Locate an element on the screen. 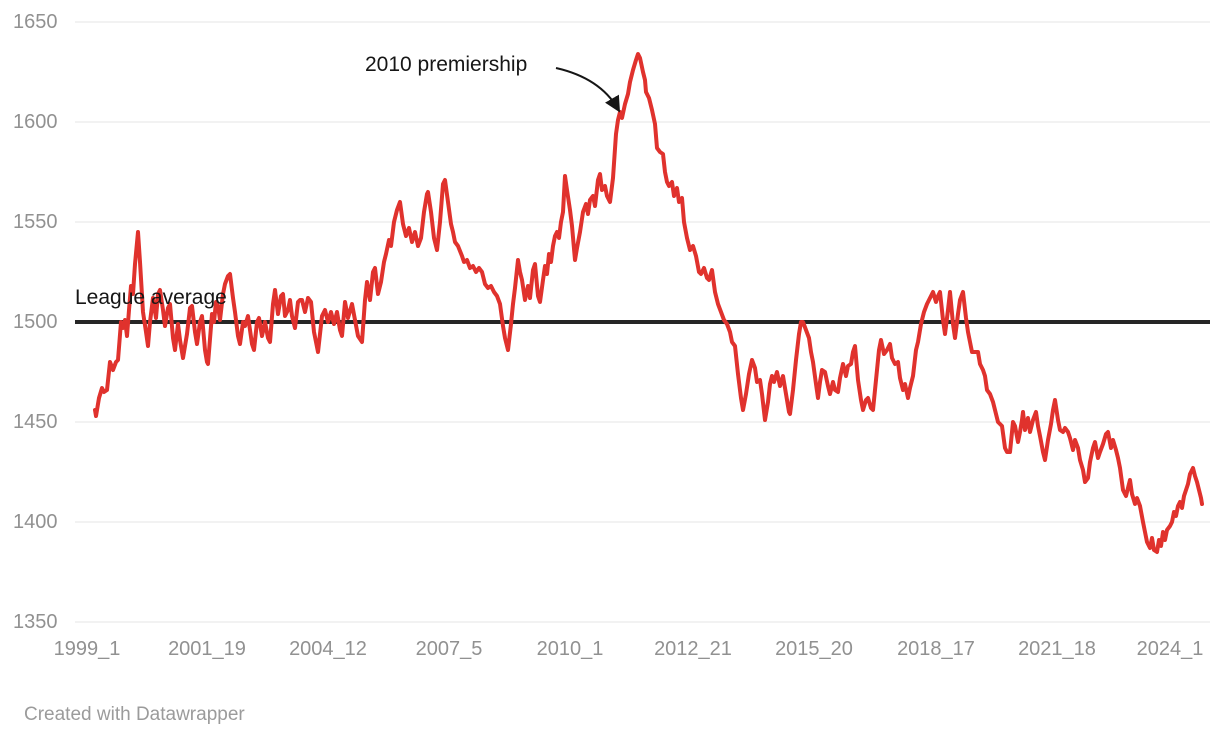  x-axis-label: 2024_1 is located at coordinates (1170, 649).